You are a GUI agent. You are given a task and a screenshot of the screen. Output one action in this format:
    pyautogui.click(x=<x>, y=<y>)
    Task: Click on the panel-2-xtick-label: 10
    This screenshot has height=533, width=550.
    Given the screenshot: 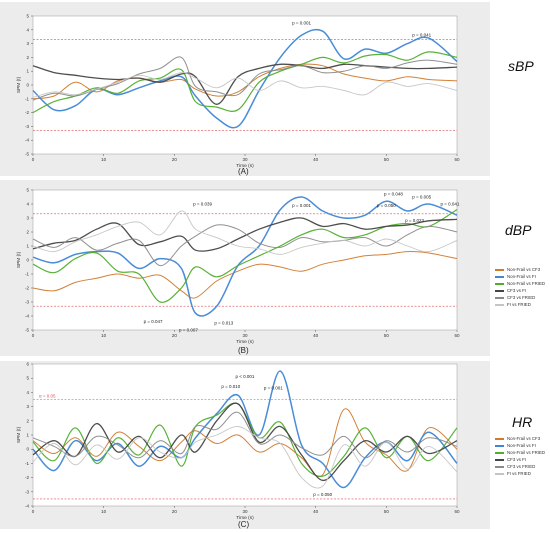 What is the action you would take?
    pyautogui.click(x=104, y=335)
    